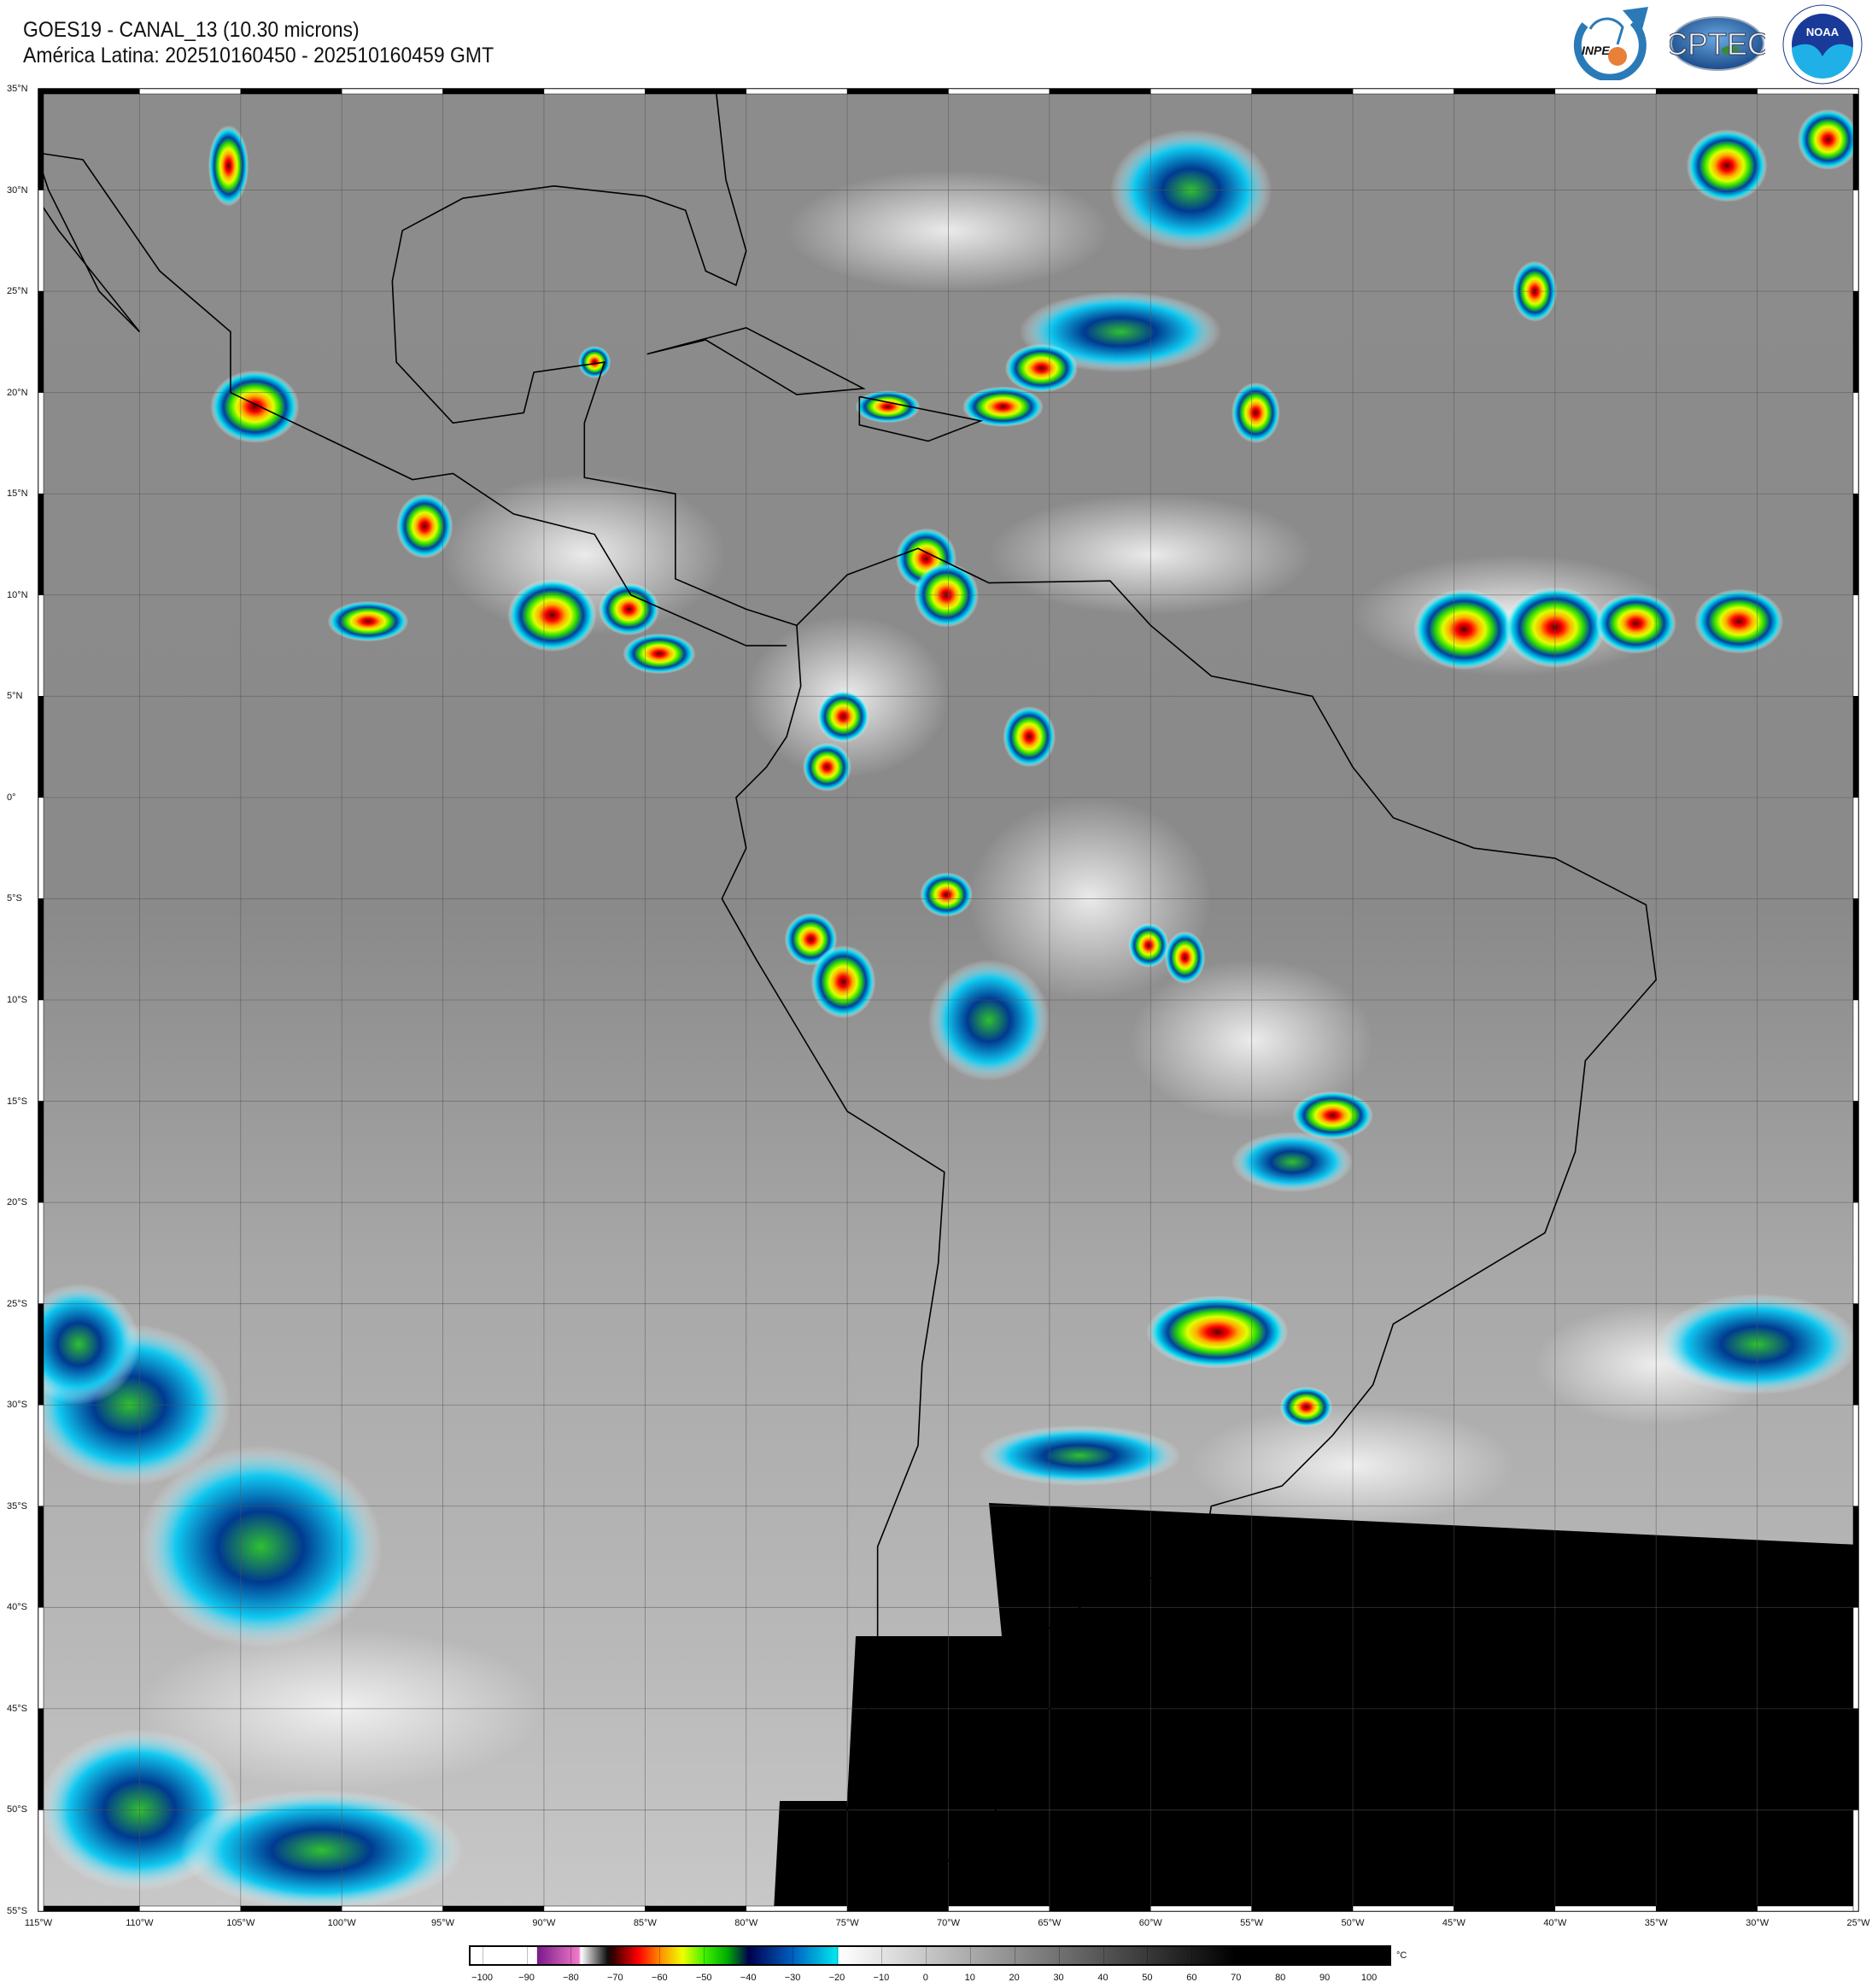 The image size is (1872, 1988). I want to click on longitude-label: 40°W, so click(1555, 1923).